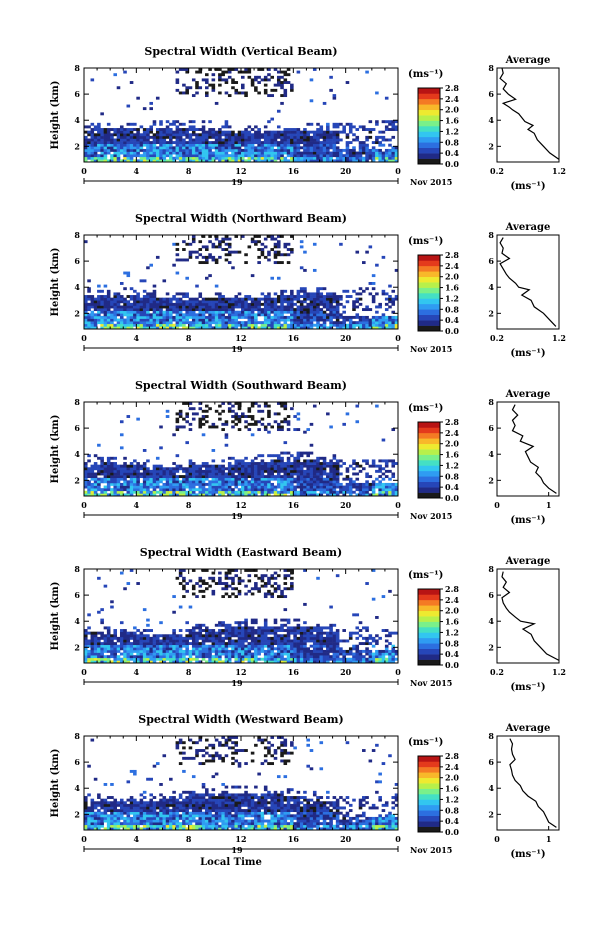 The height and width of the screenshot is (929, 616). I want to click on colorbar-tick-label: 0.0, so click(452, 164).